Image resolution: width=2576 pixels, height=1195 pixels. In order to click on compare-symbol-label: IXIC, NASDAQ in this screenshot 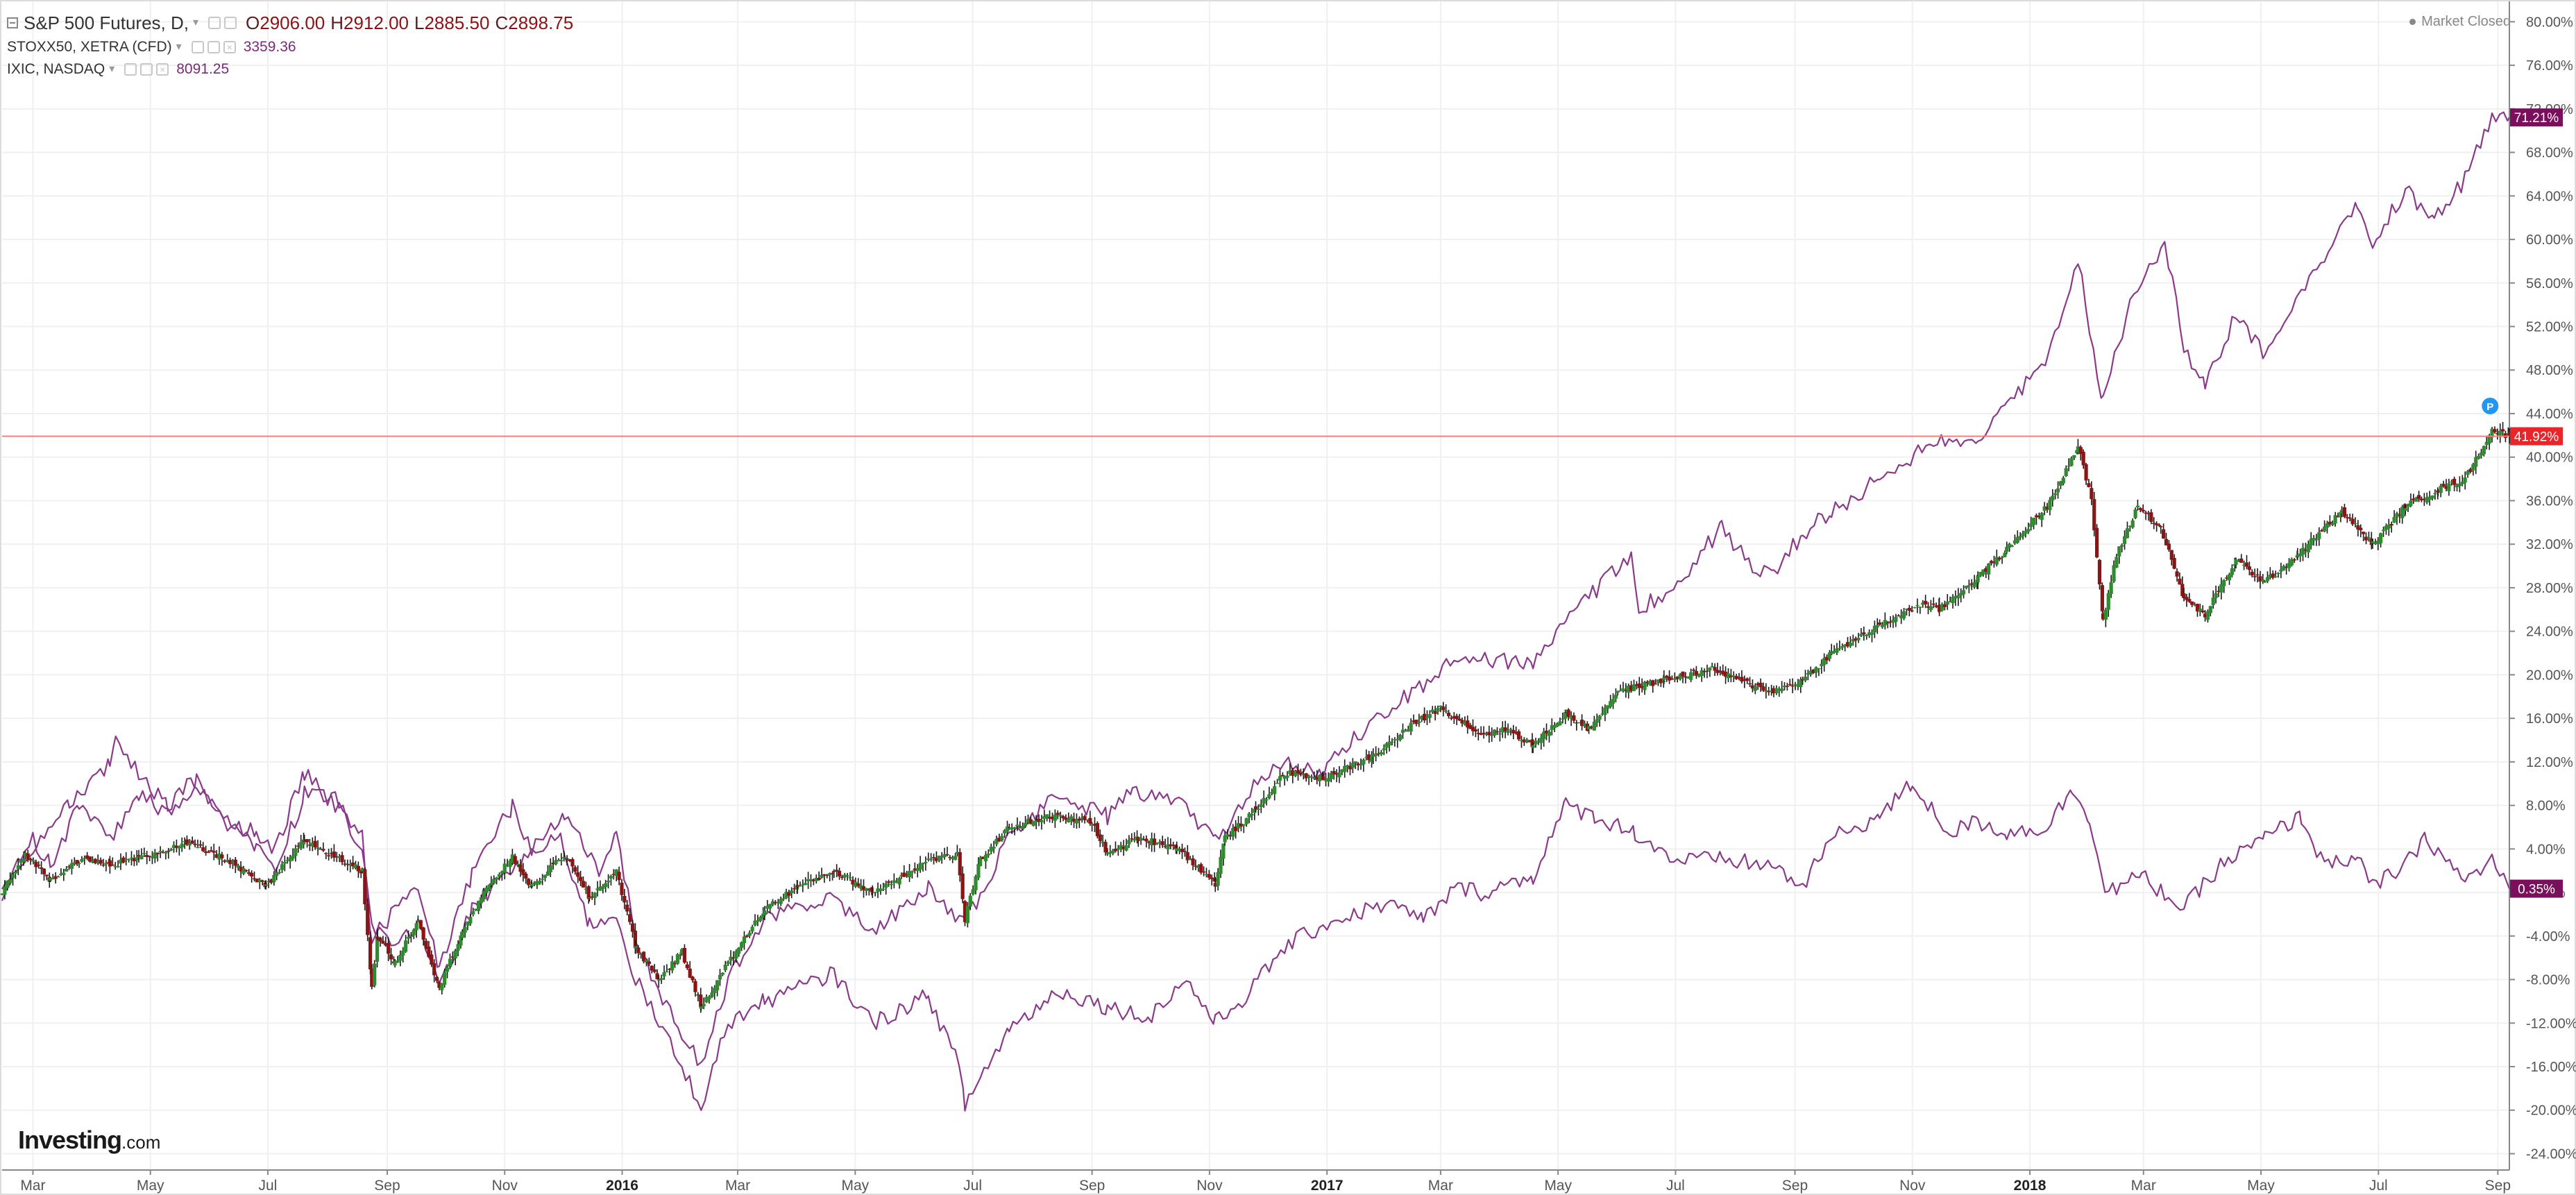, I will do `click(56, 69)`.